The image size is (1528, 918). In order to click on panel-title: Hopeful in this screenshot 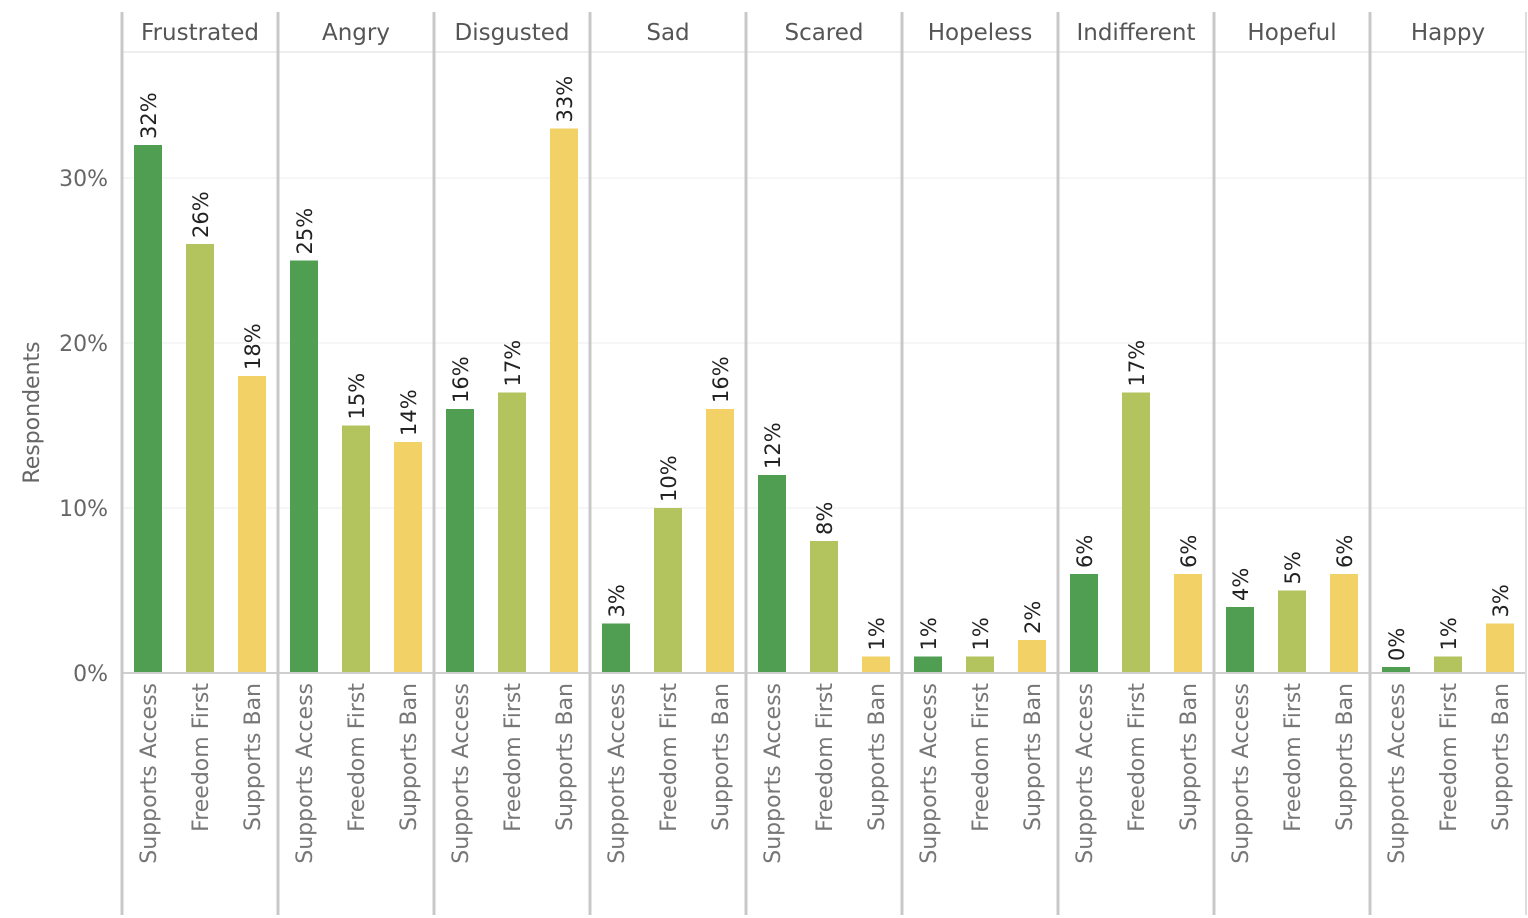, I will do `click(1291, 33)`.